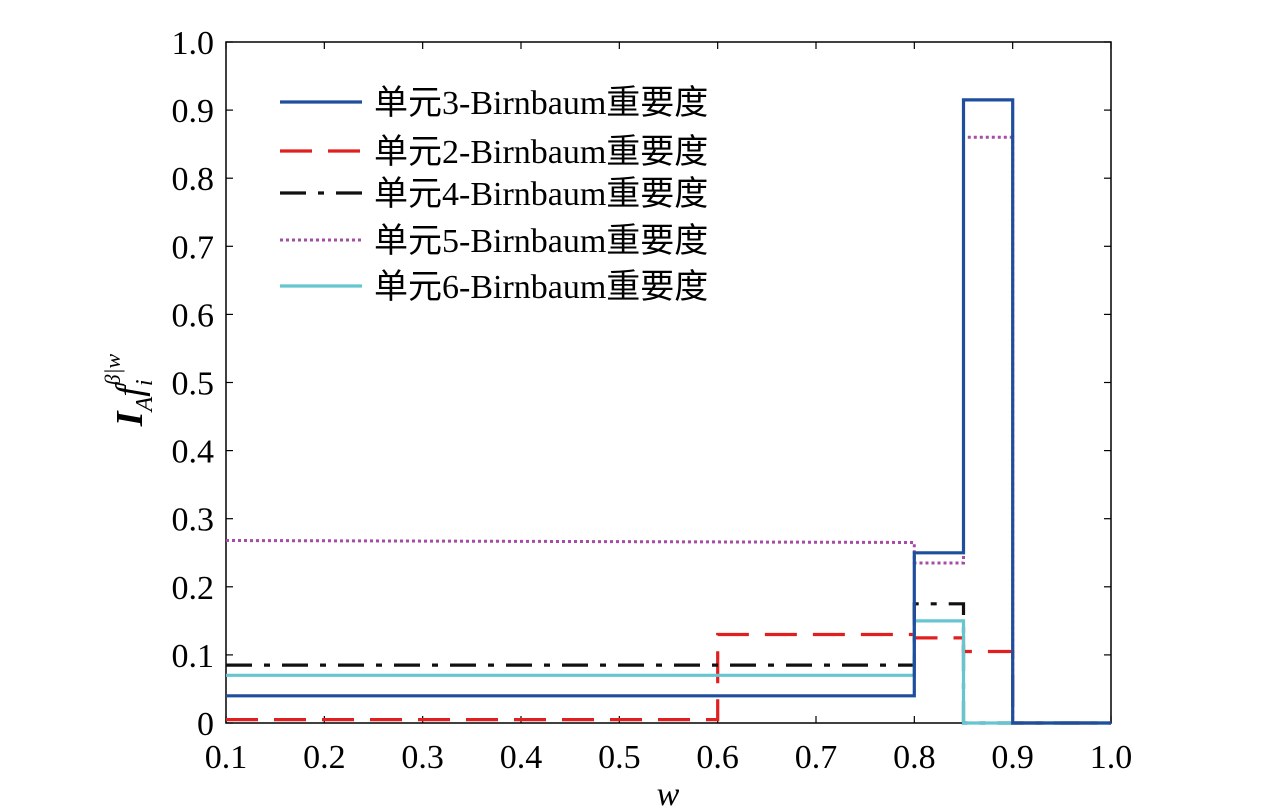 The height and width of the screenshot is (811, 1276). Describe the element at coordinates (193, 111) in the screenshot. I see `y-tick-label: 0.9` at that location.